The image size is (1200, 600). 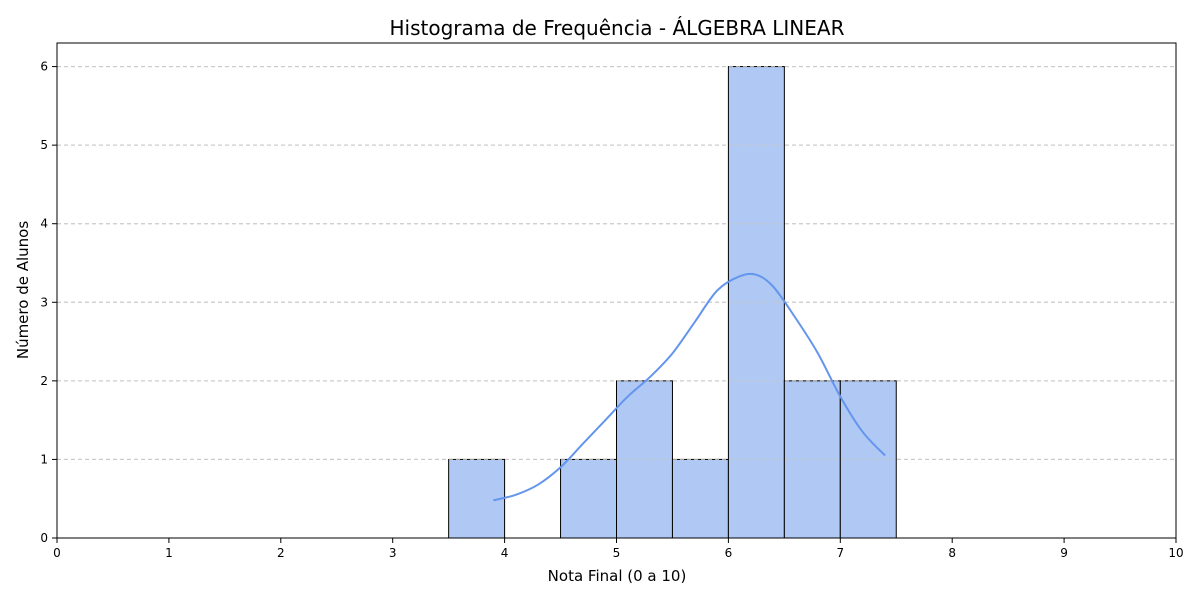 What do you see at coordinates (393, 553) in the screenshot?
I see `x-tick-label-3: 3` at bounding box center [393, 553].